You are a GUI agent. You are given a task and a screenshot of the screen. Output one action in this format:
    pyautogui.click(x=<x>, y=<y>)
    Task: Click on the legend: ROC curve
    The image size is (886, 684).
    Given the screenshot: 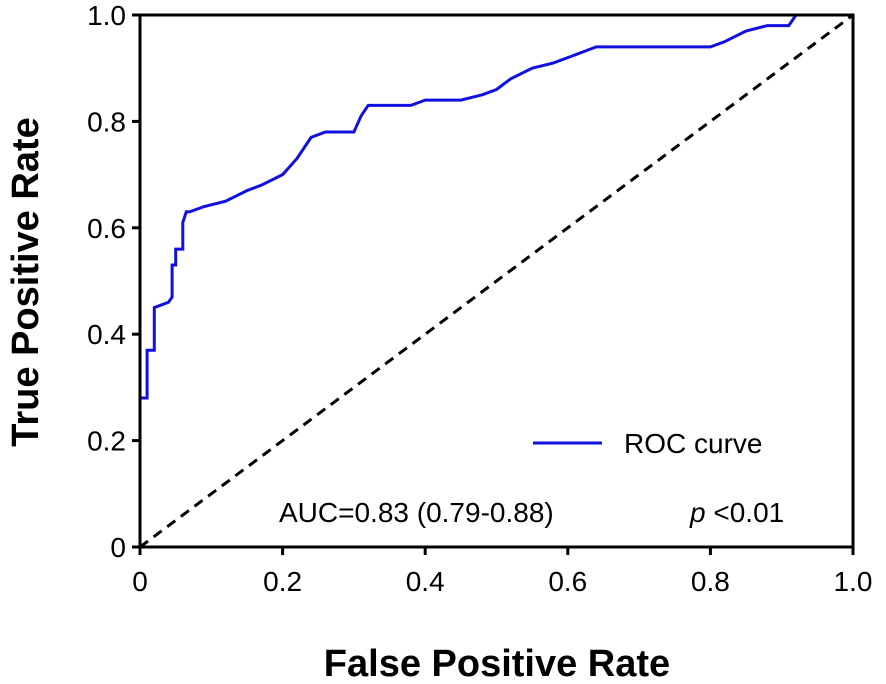 What is the action you would take?
    pyautogui.click(x=647, y=443)
    